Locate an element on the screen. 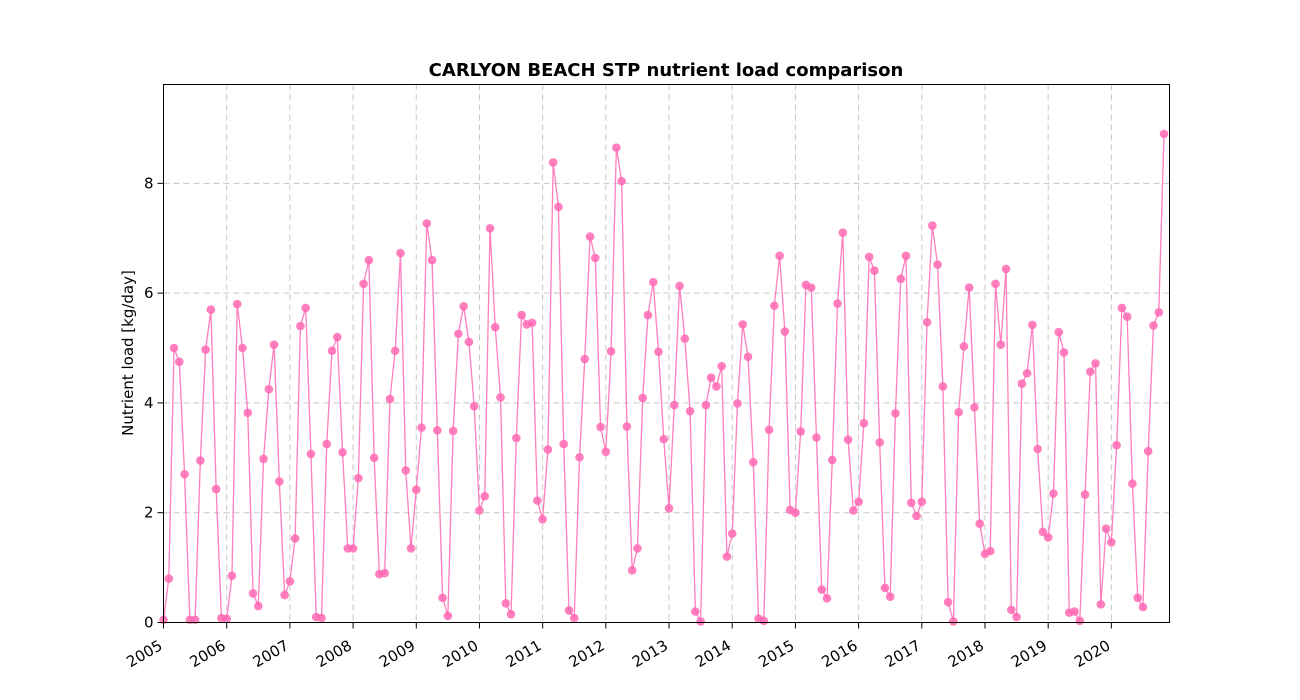 The image size is (1300, 700). x-tick-label: 2006 is located at coordinates (208, 653).